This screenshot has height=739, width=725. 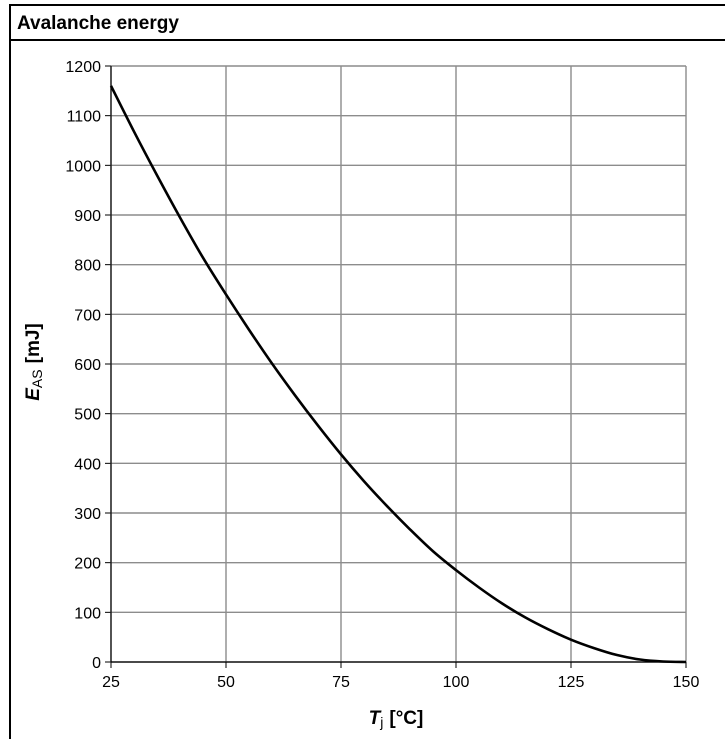 What do you see at coordinates (381, 722) in the screenshot?
I see `x-axis-subscript: j` at bounding box center [381, 722].